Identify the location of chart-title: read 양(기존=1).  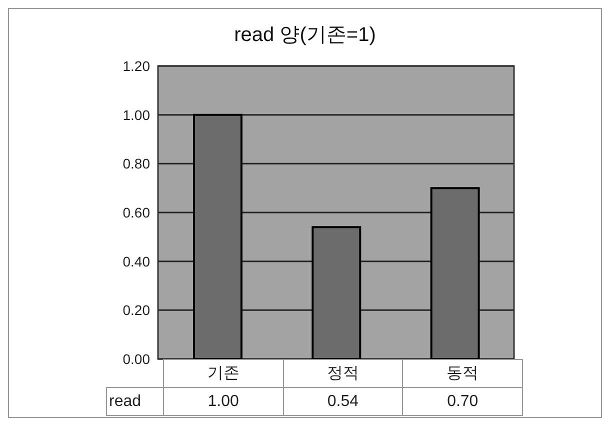
(305, 35).